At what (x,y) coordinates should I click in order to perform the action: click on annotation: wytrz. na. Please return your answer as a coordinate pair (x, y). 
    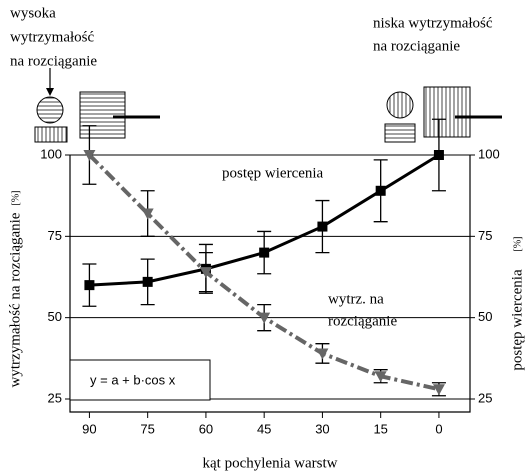
    Looking at the image, I should click on (356, 299).